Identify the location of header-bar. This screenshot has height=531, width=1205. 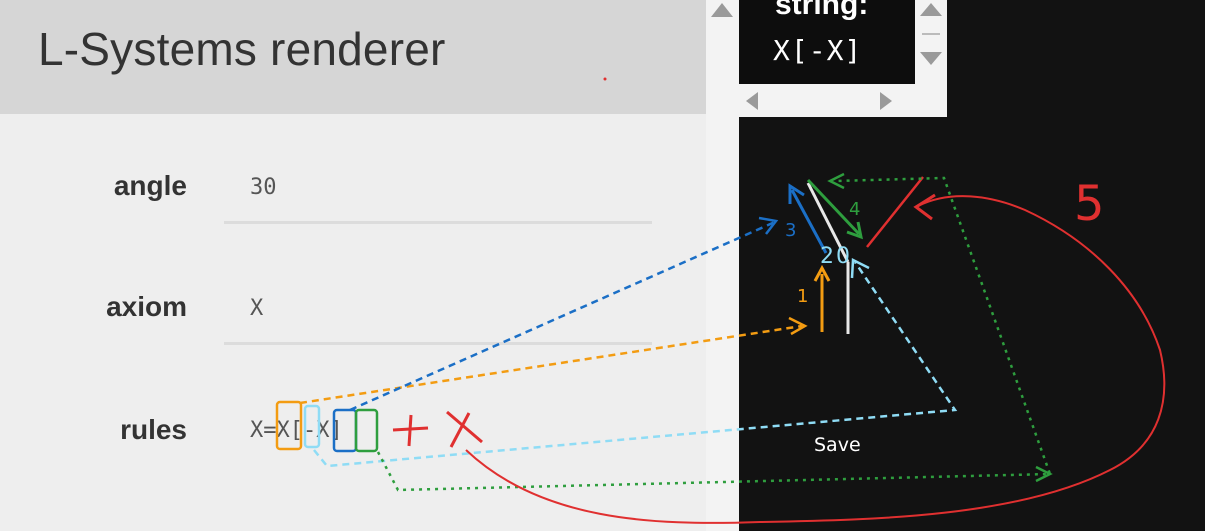
(353, 57).